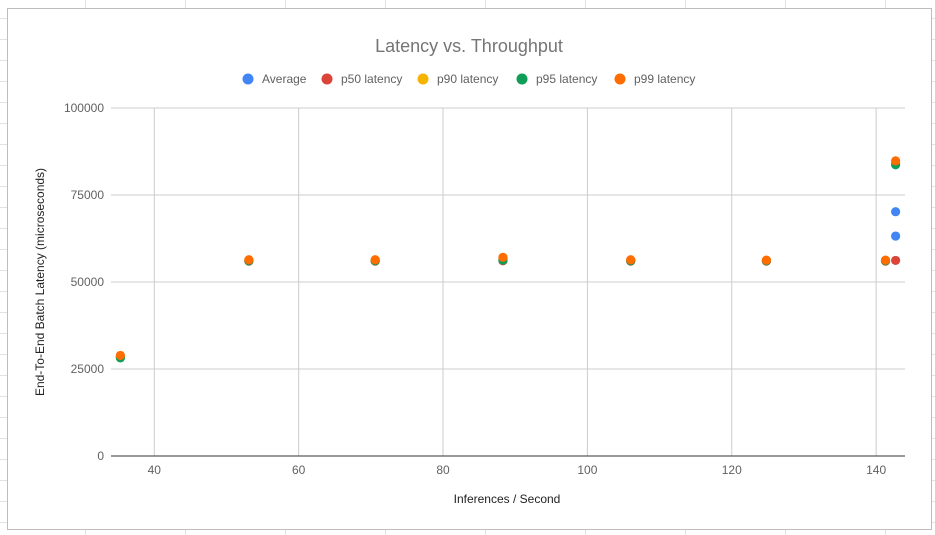 Image resolution: width=935 pixels, height=535 pixels. I want to click on legend-label: p95 latency, so click(566, 79).